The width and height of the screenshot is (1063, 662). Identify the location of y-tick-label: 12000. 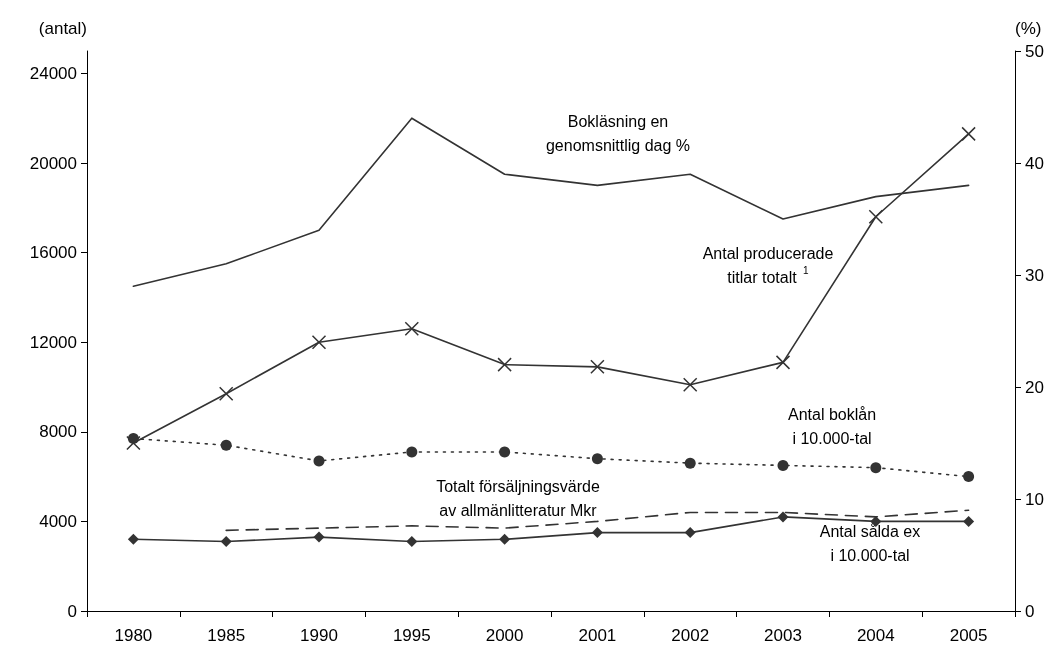
(53, 342).